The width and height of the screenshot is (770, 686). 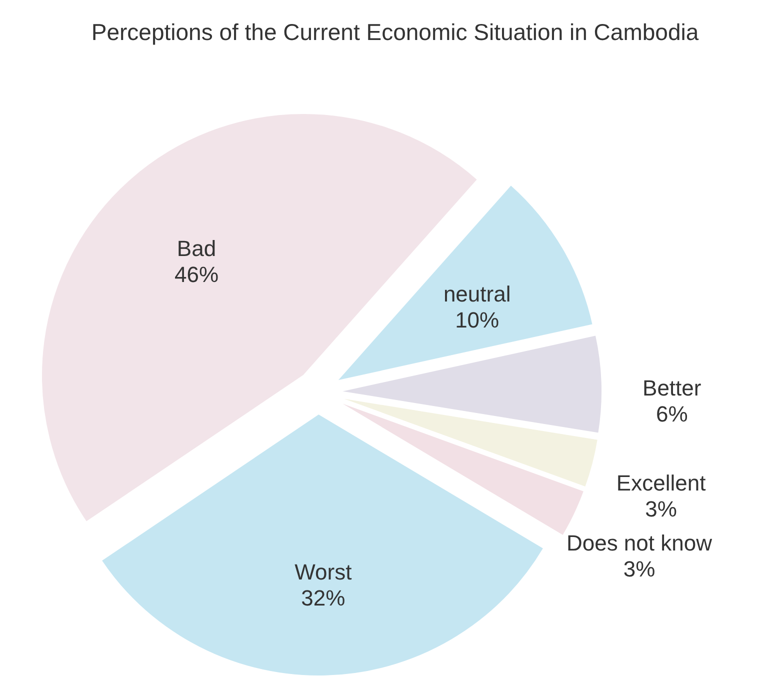 What do you see at coordinates (672, 388) in the screenshot?
I see `slice-label: Better` at bounding box center [672, 388].